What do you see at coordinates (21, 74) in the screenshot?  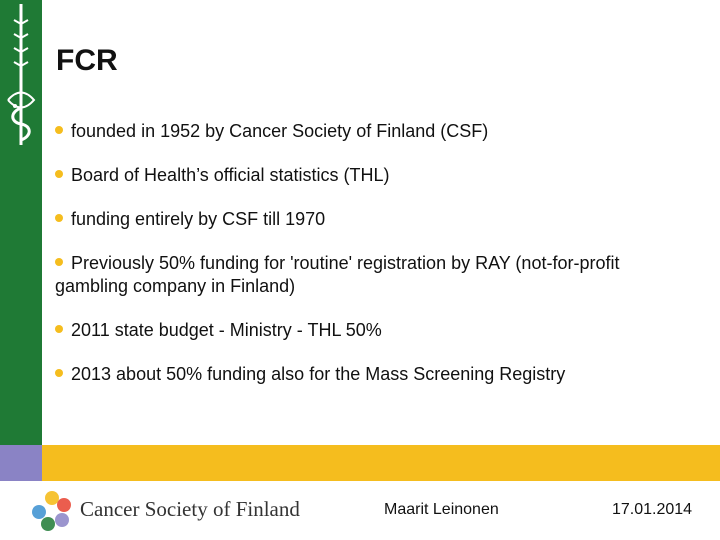 I see `sword-serpent-icon` at bounding box center [21, 74].